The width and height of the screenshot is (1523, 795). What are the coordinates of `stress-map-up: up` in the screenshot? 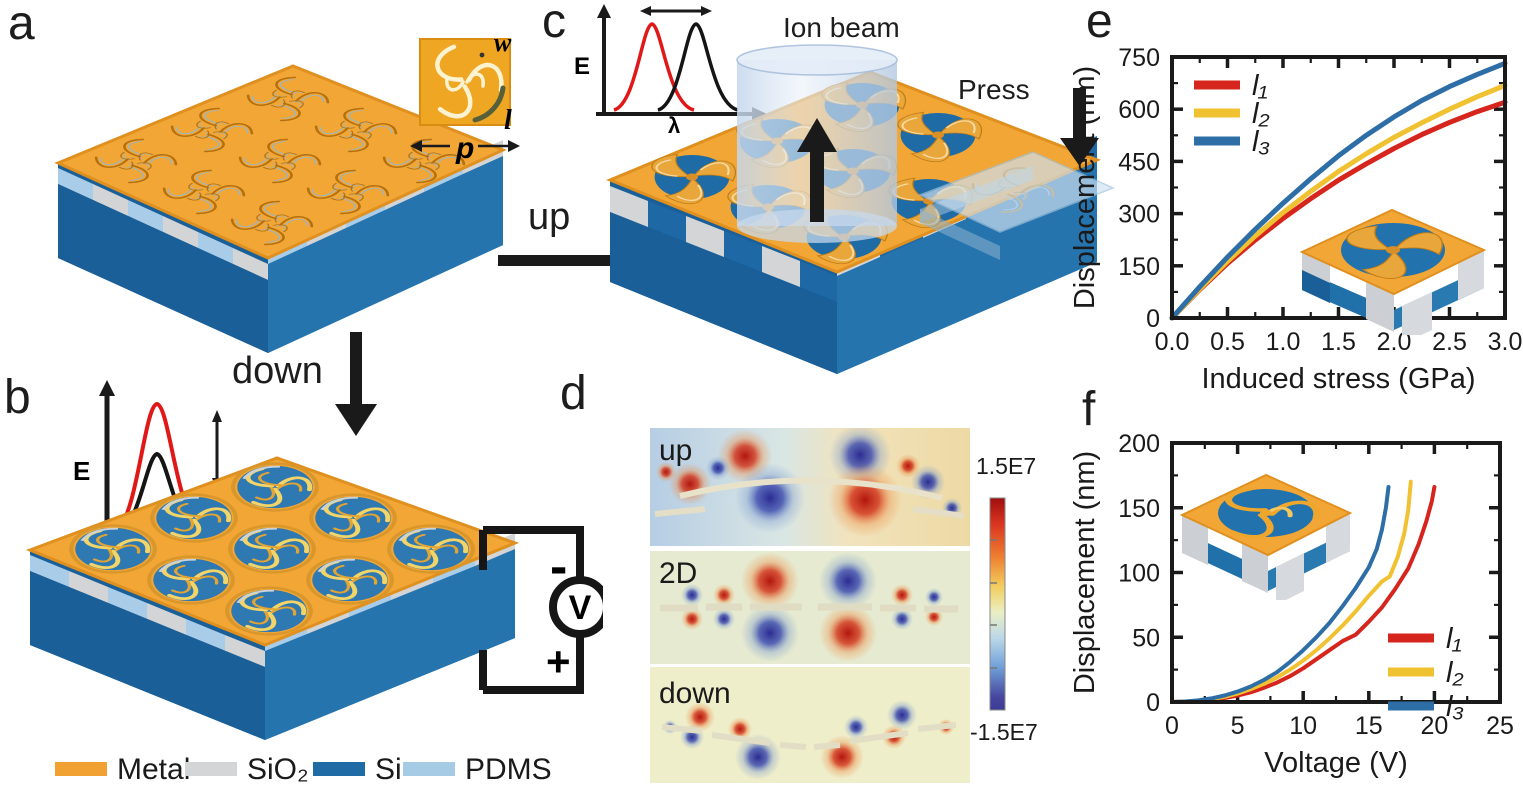 It's located at (810, 487).